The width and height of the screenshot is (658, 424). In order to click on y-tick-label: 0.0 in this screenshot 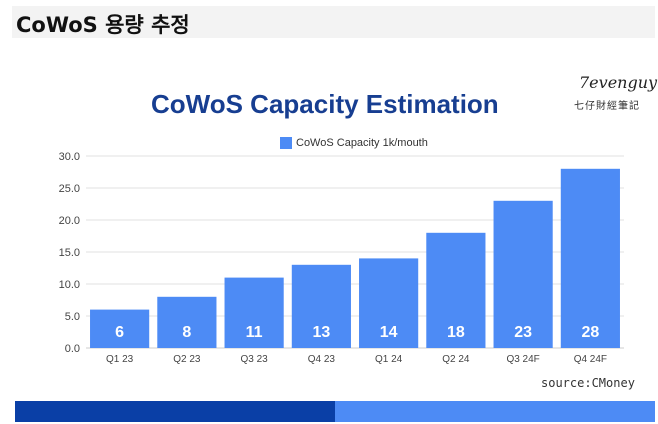, I will do `click(72, 349)`.